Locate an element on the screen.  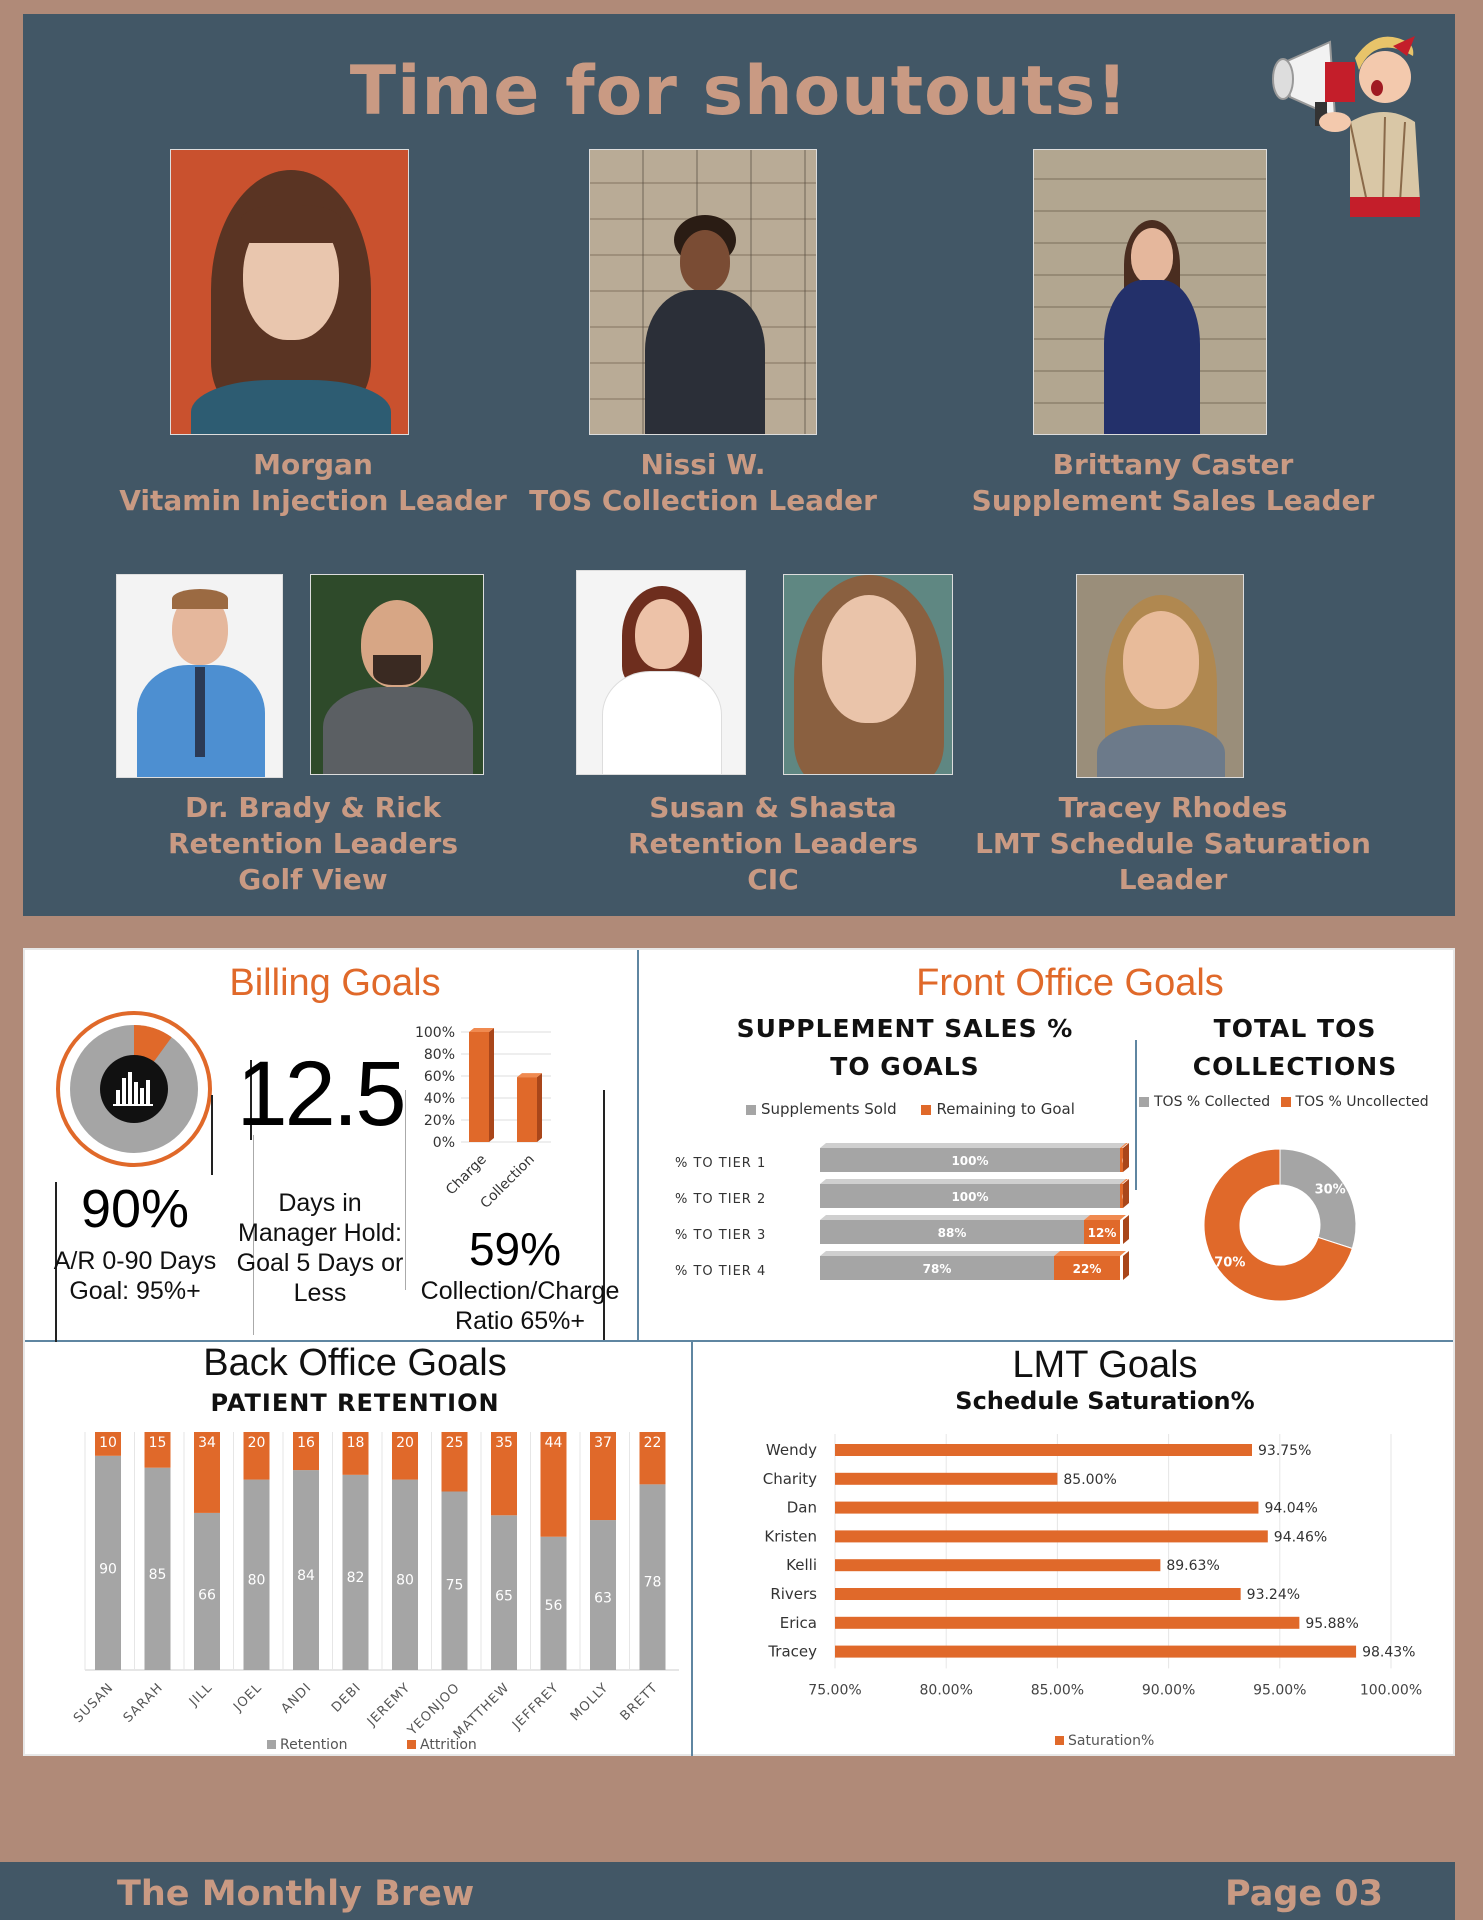
data-label: 37 is located at coordinates (603, 1443).